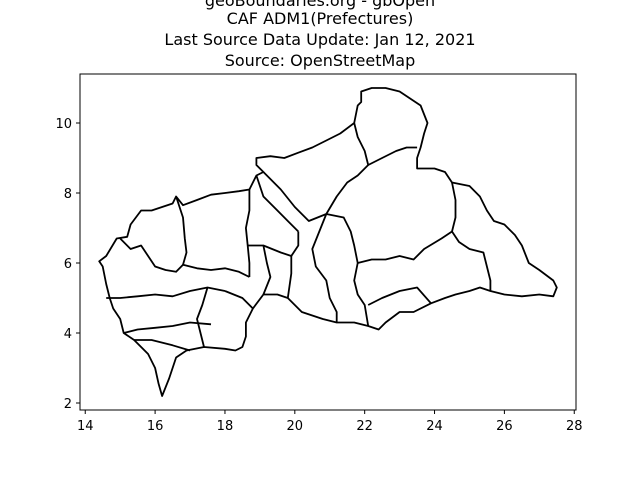 This screenshot has height=480, width=640. Describe the element at coordinates (330, 422) in the screenshot. I see `x-axis: 14 16 18 20 22 24 26 28` at that location.